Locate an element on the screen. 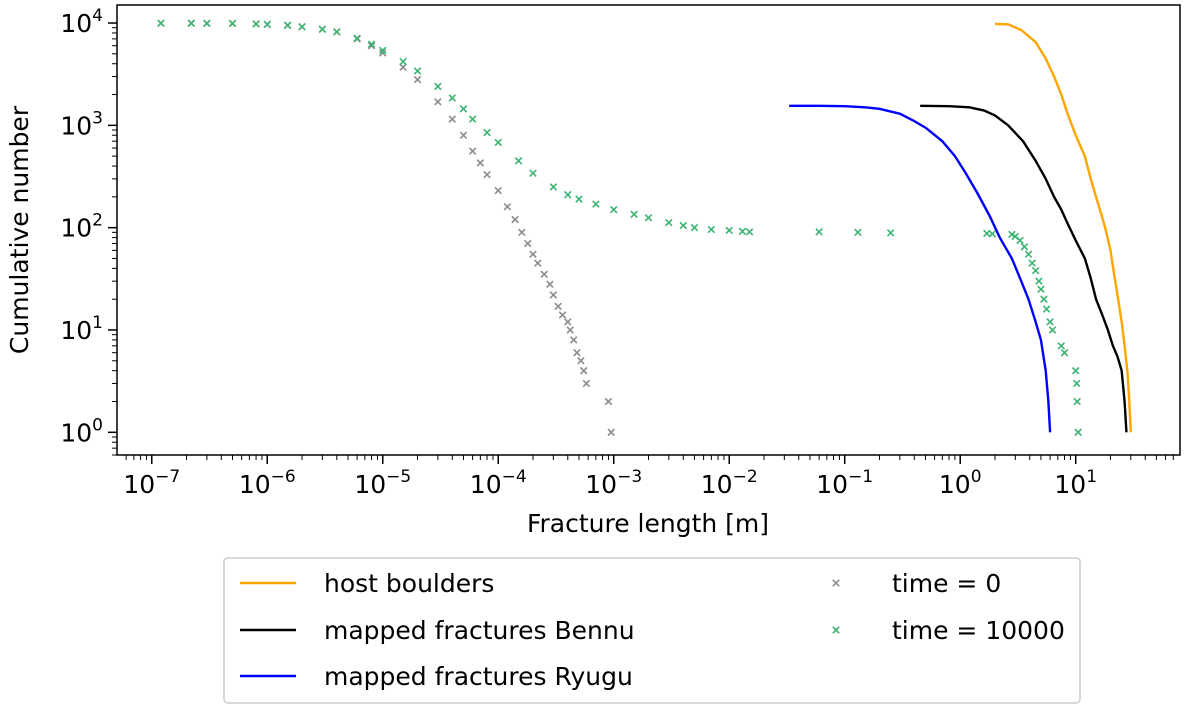  legend-label: mapped fractures Bennu is located at coordinates (479, 630).